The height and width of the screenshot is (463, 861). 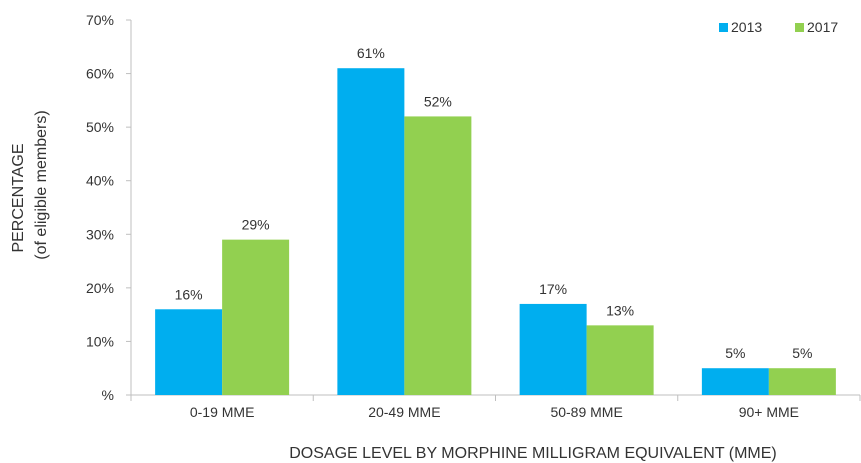 I want to click on data-label-2013-2: 17%, so click(x=553, y=289).